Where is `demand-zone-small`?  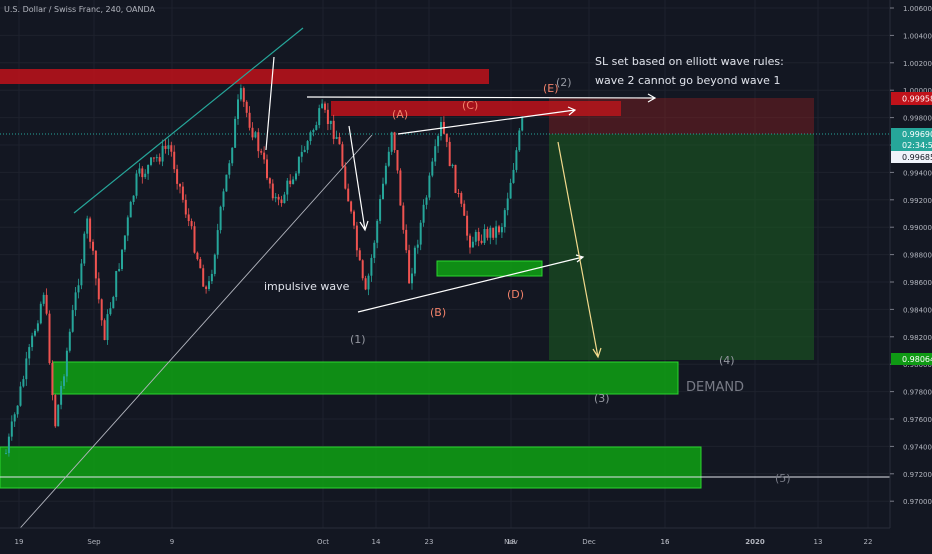 demand-zone-small is located at coordinates (489, 268).